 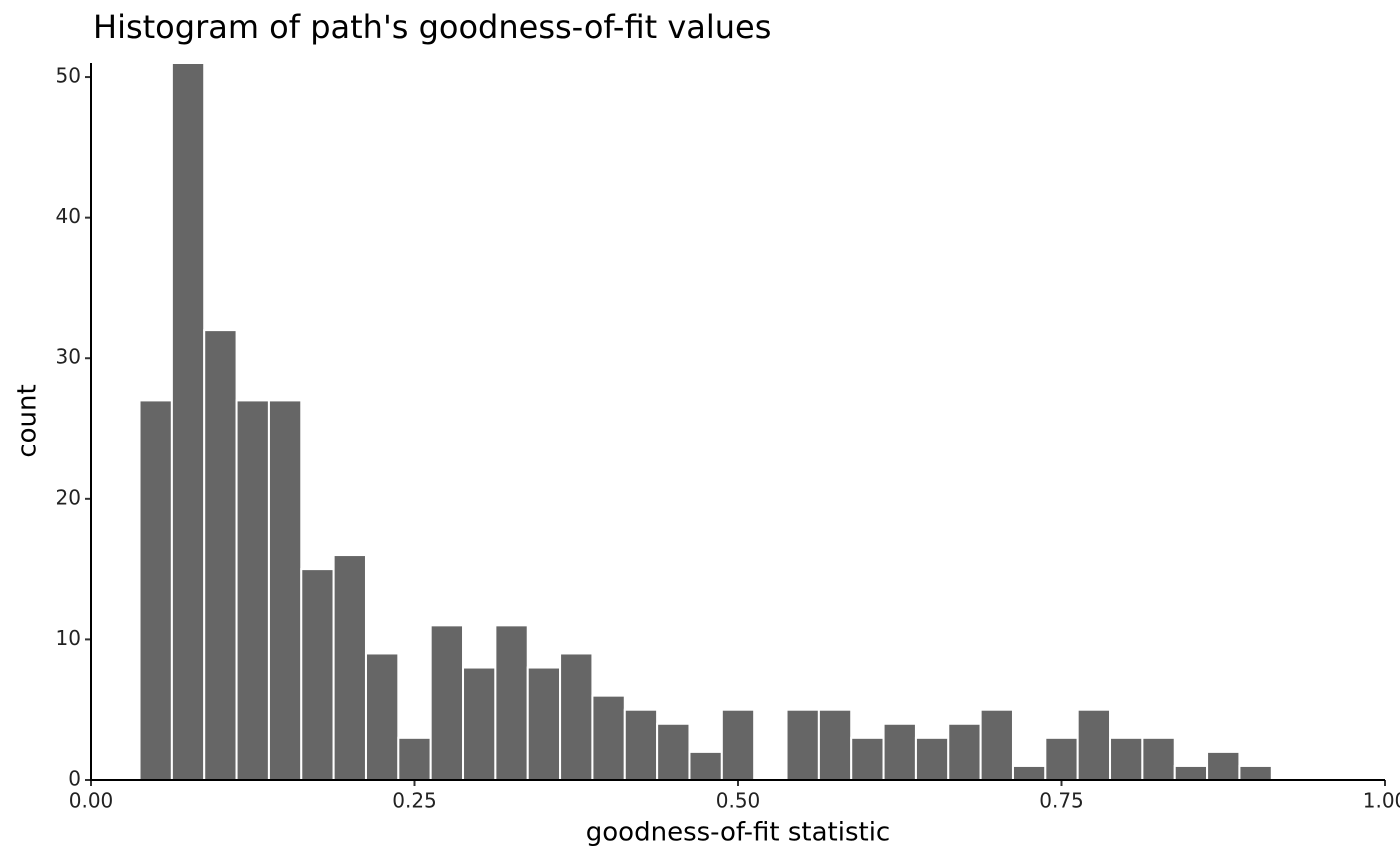 I want to click on y-tick-label: 20, so click(x=68, y=497).